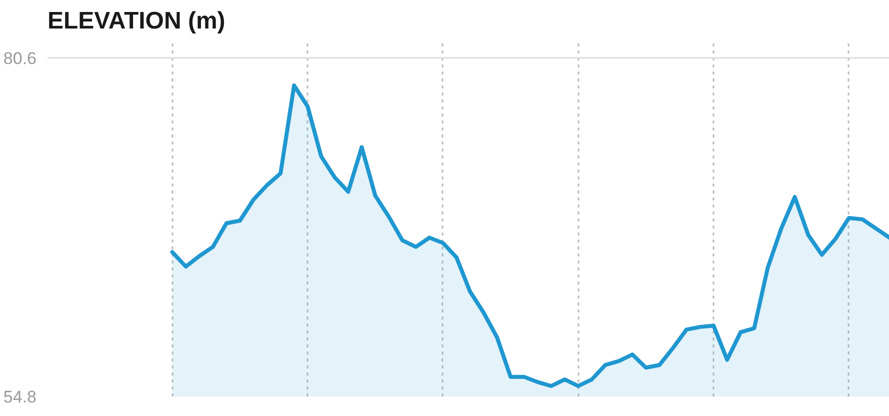  I want to click on chart-title: ELEVATION (m), so click(137, 21).